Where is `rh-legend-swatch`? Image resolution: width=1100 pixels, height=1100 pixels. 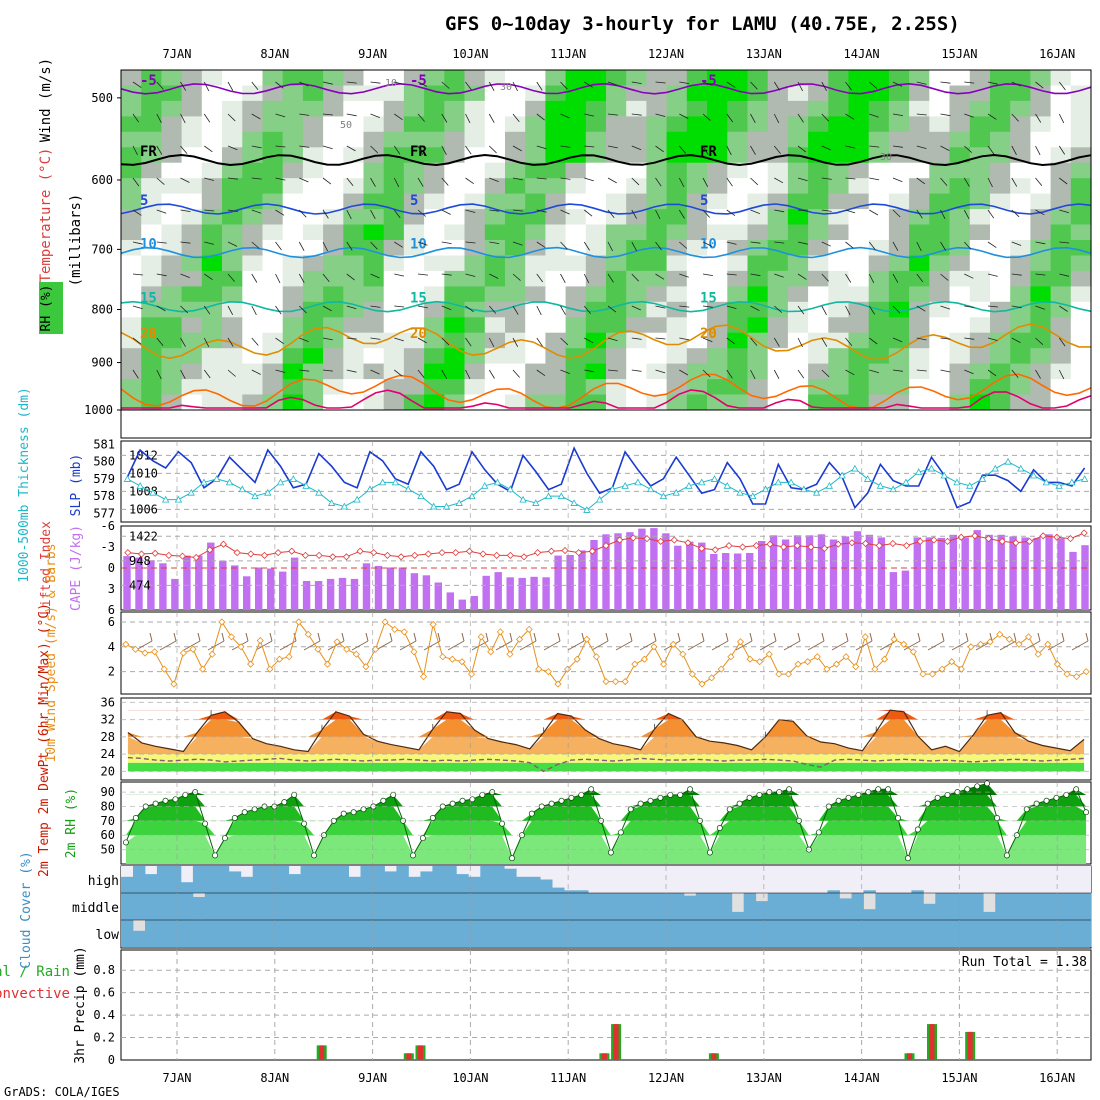 rh-legend-swatch is located at coordinates (51, 308).